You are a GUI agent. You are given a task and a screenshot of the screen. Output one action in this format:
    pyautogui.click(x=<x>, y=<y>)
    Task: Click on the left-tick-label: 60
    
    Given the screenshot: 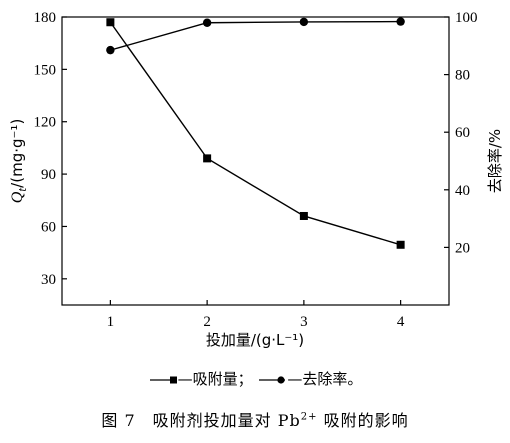 What is the action you would take?
    pyautogui.click(x=48, y=227)
    